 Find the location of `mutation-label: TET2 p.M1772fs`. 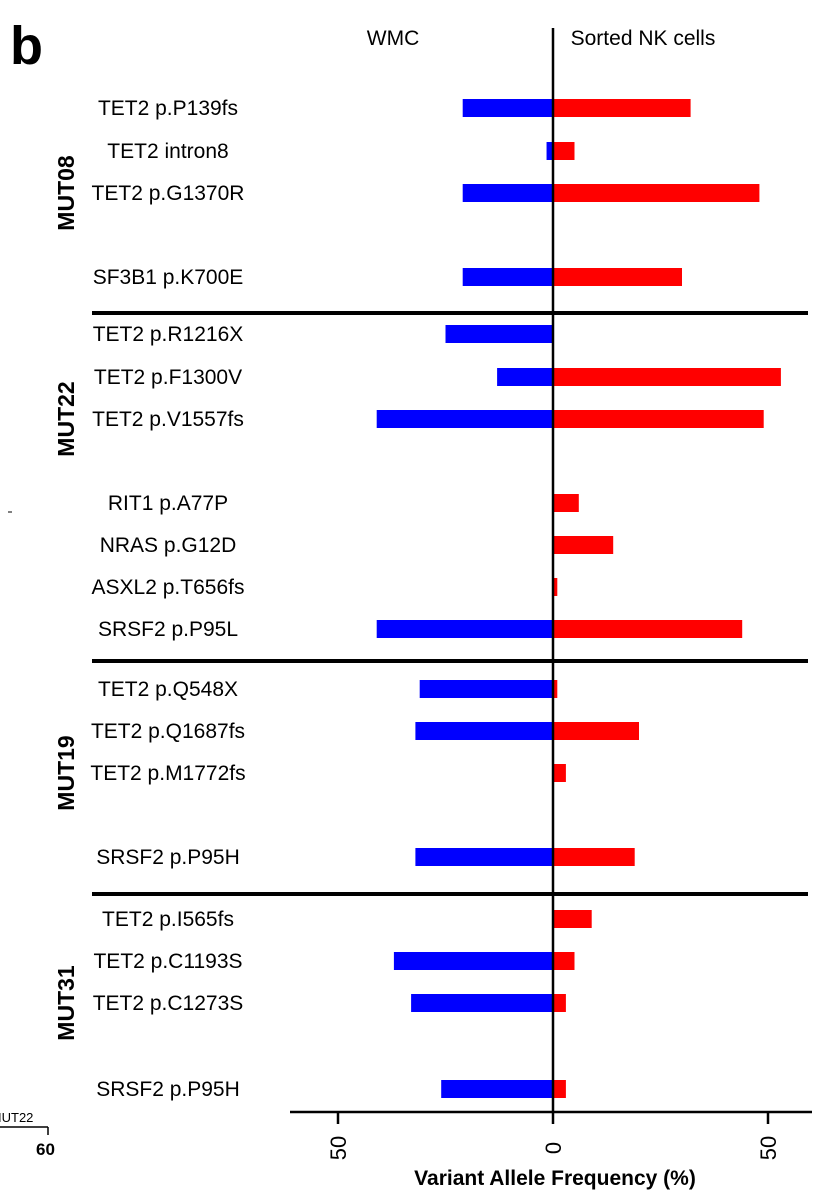

mutation-label: TET2 p.M1772fs is located at coordinates (167, 773).